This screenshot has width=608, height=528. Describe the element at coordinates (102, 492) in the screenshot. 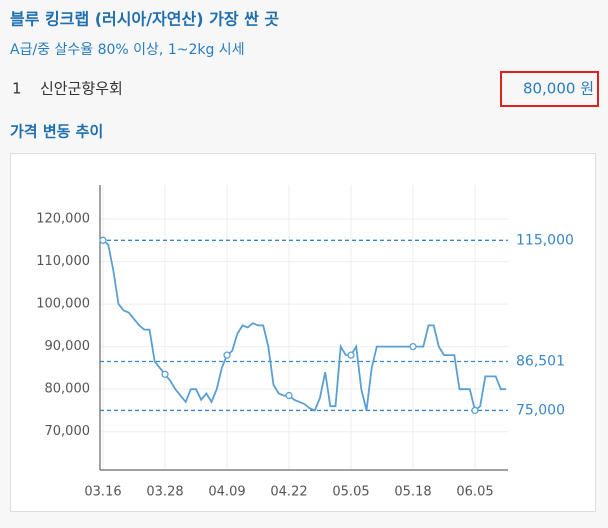

I see `x-tick-label: 03.16` at that location.